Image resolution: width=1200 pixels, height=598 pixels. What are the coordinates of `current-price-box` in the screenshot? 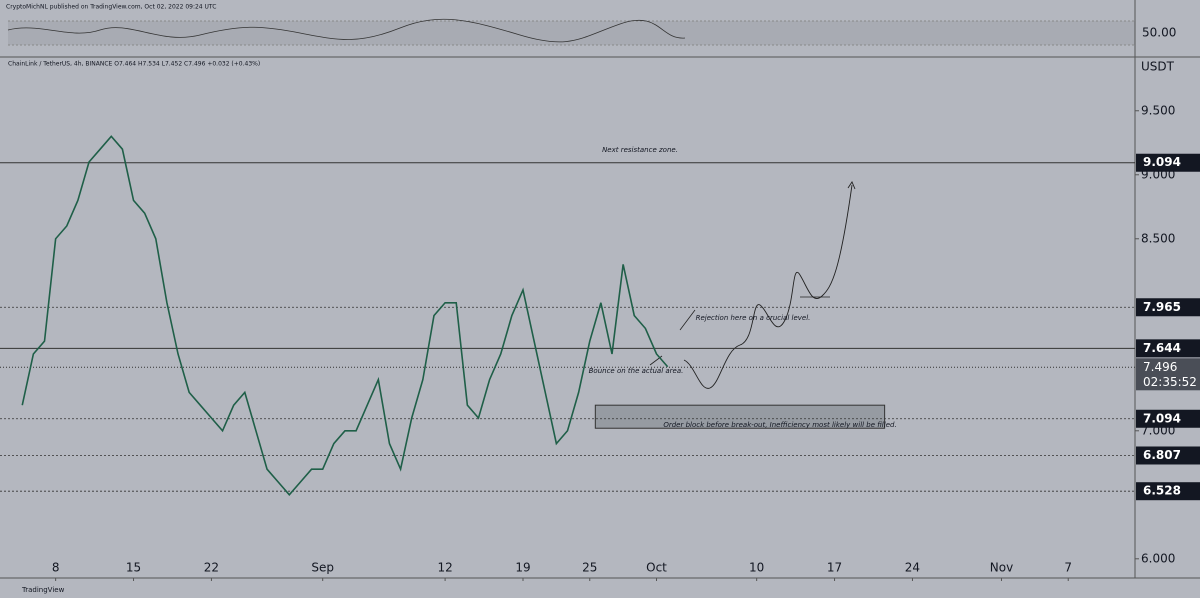 It's located at (1168, 374).